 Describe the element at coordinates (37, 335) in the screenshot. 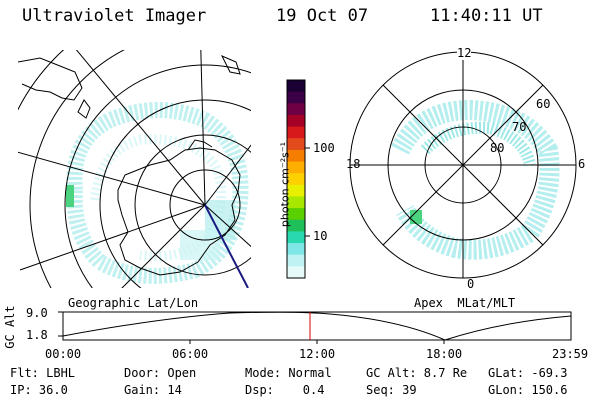

I see `altitude-ymin: 1.8` at that location.